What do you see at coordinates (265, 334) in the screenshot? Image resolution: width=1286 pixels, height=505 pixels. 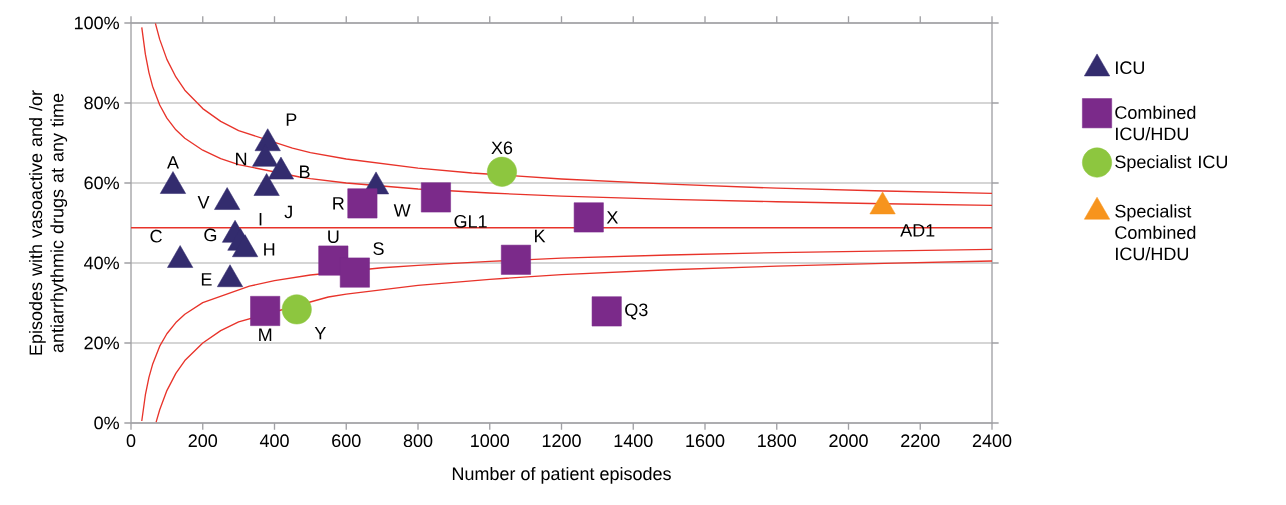 I see `annotation: M` at bounding box center [265, 334].